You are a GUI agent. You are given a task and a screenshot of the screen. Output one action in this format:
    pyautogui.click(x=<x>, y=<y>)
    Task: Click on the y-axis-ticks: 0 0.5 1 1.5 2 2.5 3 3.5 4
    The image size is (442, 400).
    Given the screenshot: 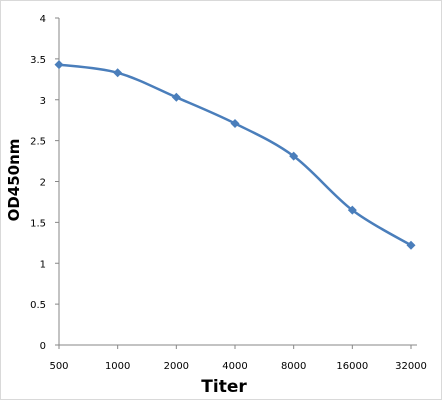 What is the action you would take?
    pyautogui.click(x=44, y=183)
    